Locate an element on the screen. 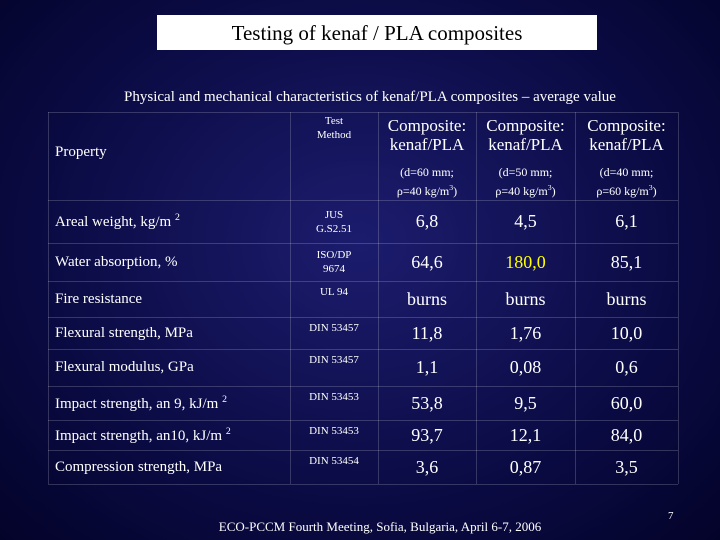 The width and height of the screenshot is (720, 540). value-text: 53,8 is located at coordinates (427, 402).